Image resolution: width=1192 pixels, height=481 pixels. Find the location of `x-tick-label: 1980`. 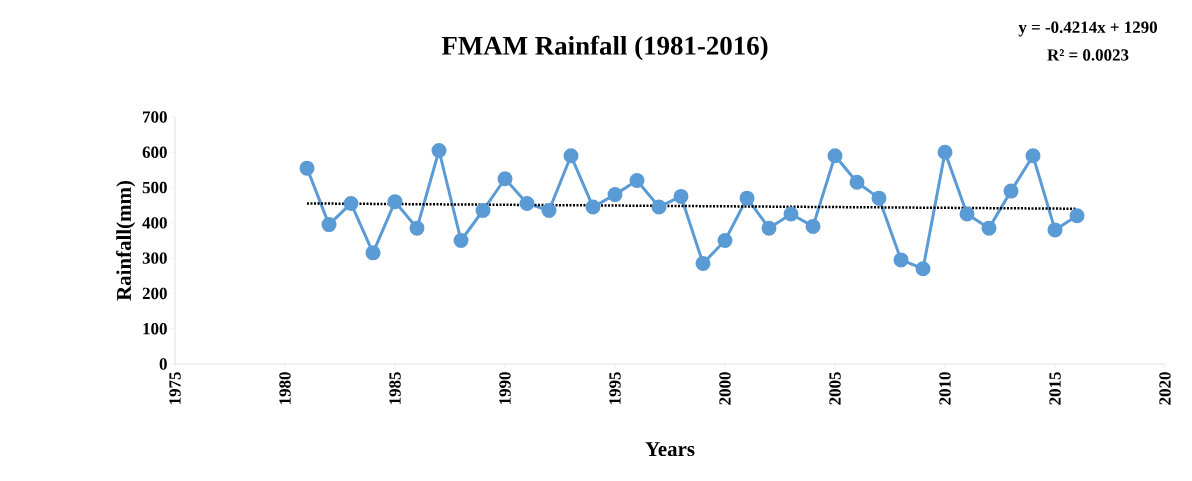

x-tick-label: 1980 is located at coordinates (285, 388).